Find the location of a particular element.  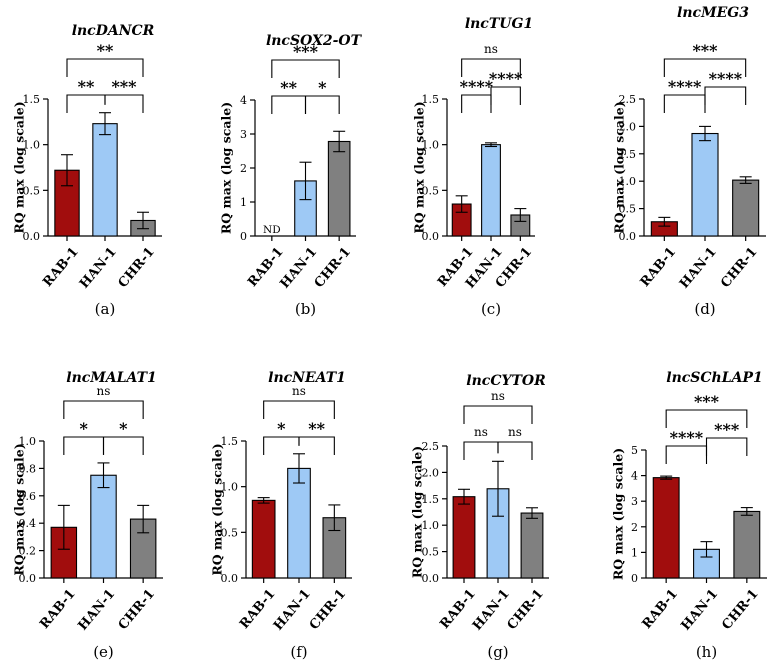

y-tick-label: 3 is located at coordinates (243, 134).